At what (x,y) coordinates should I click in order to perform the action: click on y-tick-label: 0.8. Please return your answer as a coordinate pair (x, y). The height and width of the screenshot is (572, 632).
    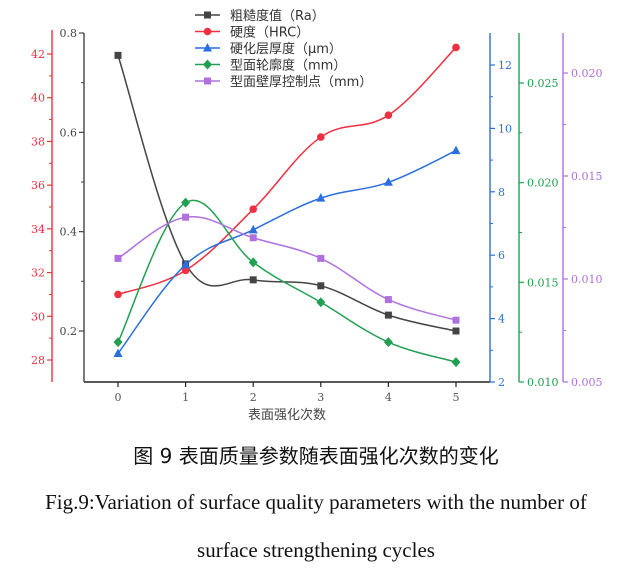
    Looking at the image, I should click on (69, 33).